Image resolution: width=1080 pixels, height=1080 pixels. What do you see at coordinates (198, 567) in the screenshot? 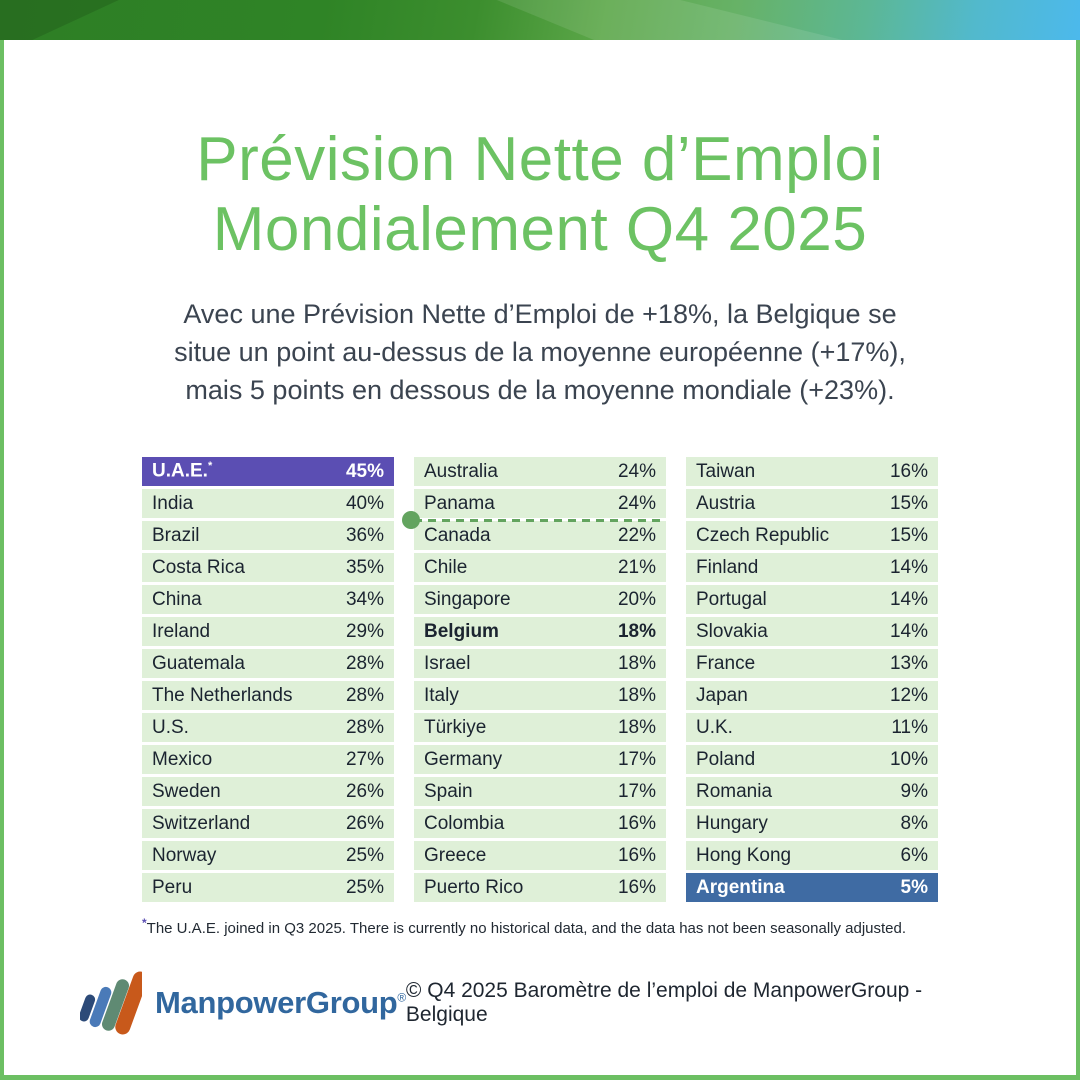
I see `country-label: Costa Rica` at bounding box center [198, 567].